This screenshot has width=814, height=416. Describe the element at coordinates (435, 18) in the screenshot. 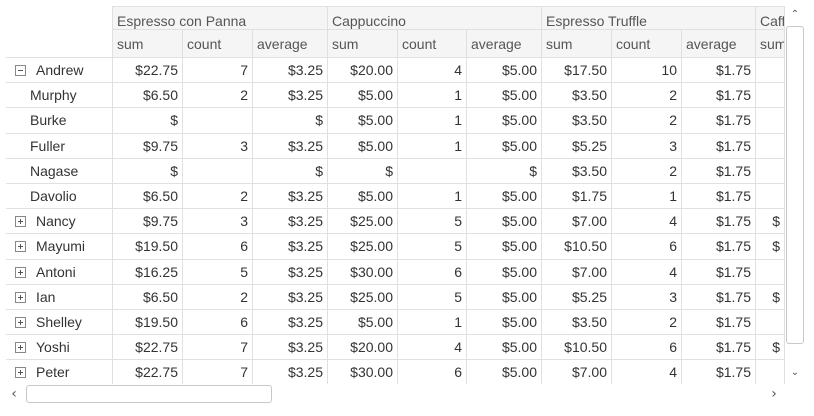

I see `column-header-1: Cappuccino` at that location.